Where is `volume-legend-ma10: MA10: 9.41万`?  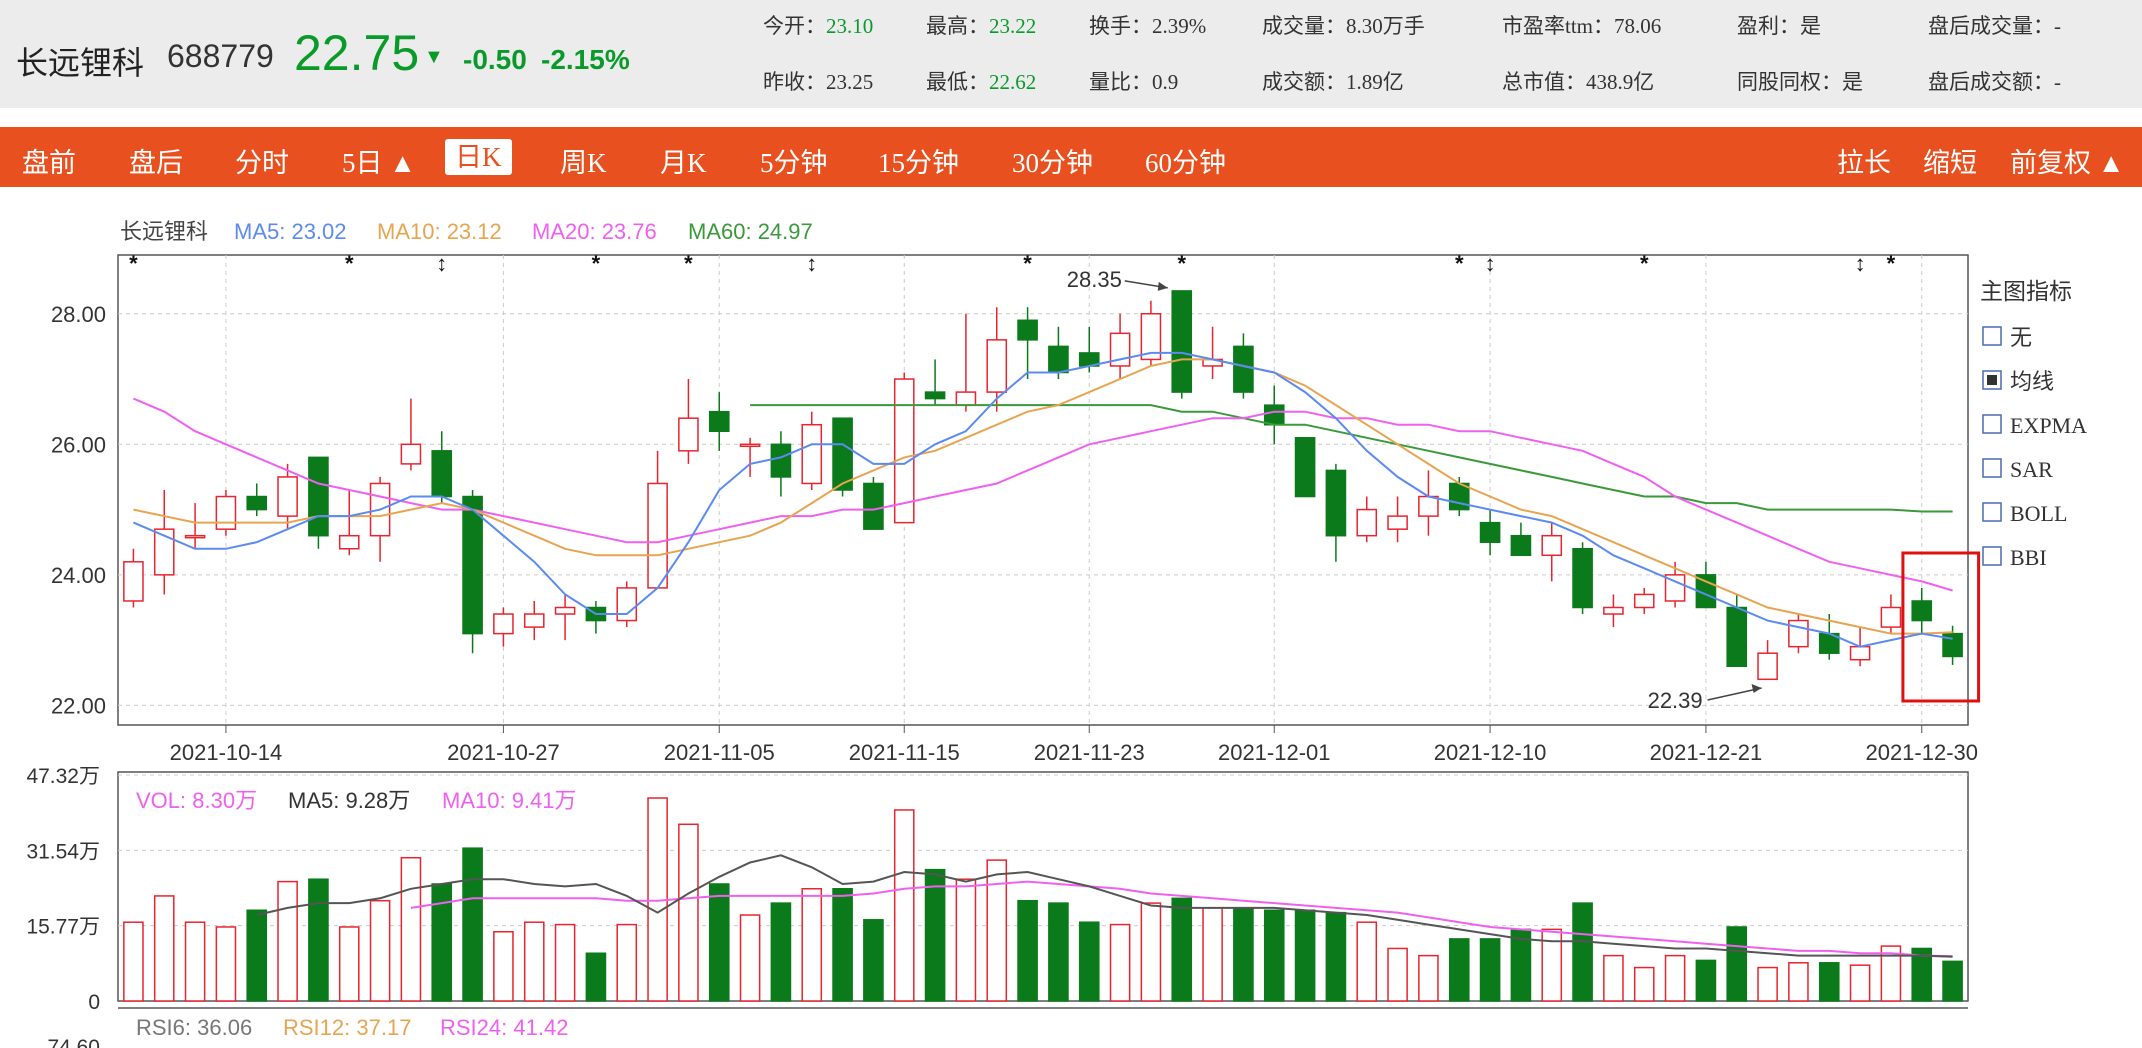
volume-legend-ma10: MA10: 9.41万 is located at coordinates (509, 800).